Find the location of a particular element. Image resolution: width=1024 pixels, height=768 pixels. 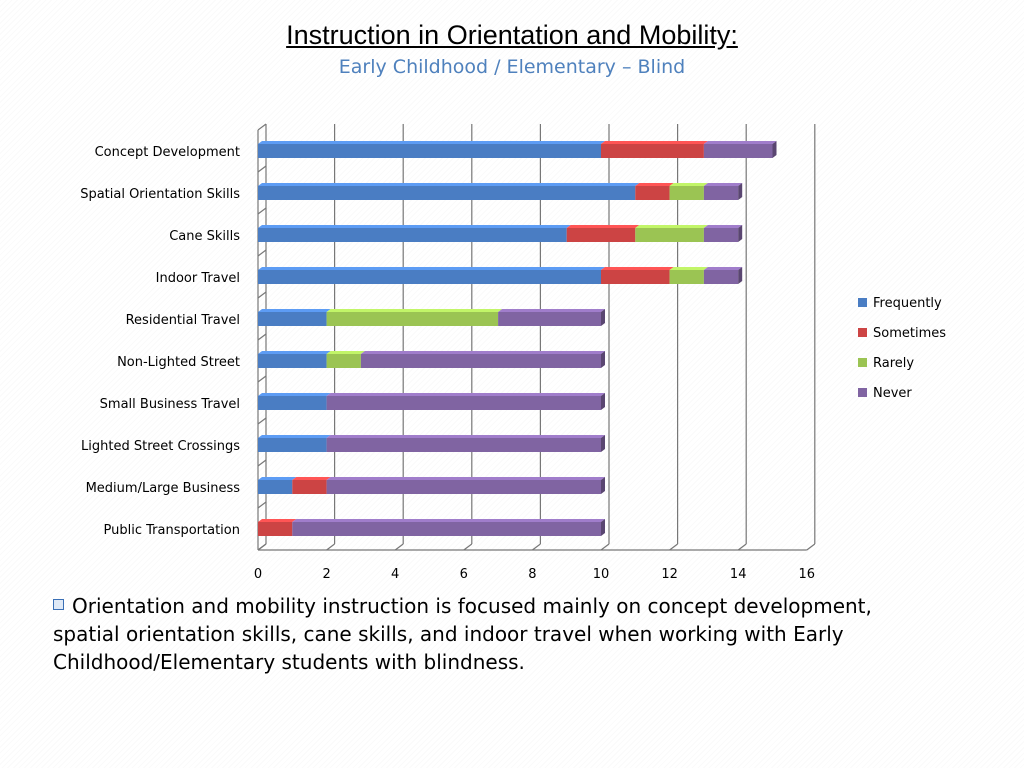

category-label: Non-Lighted Street is located at coordinates (178, 362).